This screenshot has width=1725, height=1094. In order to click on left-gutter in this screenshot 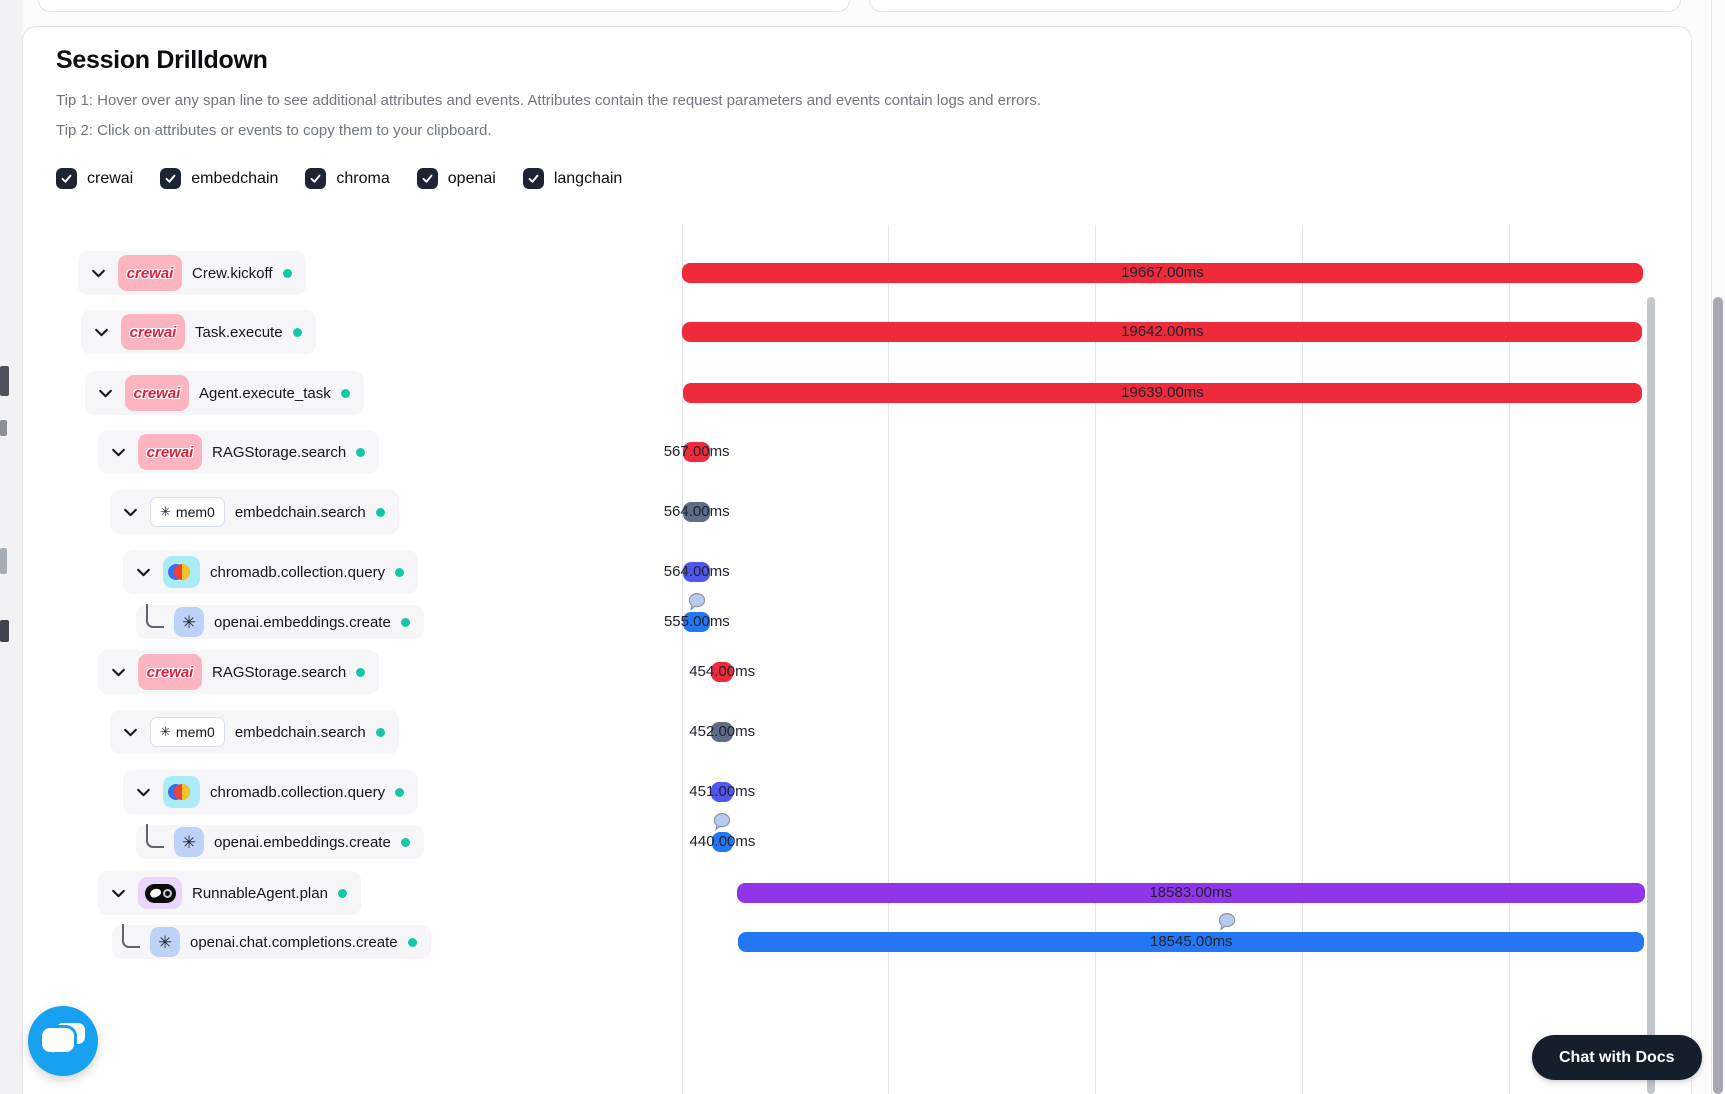, I will do `click(11, 547)`.